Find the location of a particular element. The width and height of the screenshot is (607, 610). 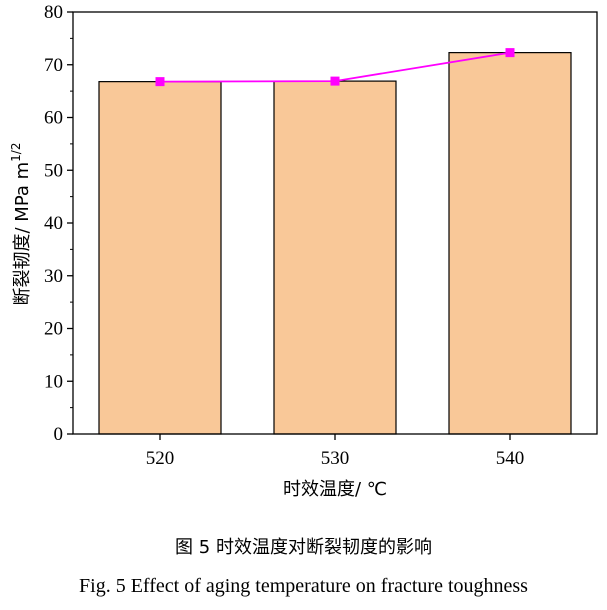

y-tick-label: 0 is located at coordinates (59, 434).